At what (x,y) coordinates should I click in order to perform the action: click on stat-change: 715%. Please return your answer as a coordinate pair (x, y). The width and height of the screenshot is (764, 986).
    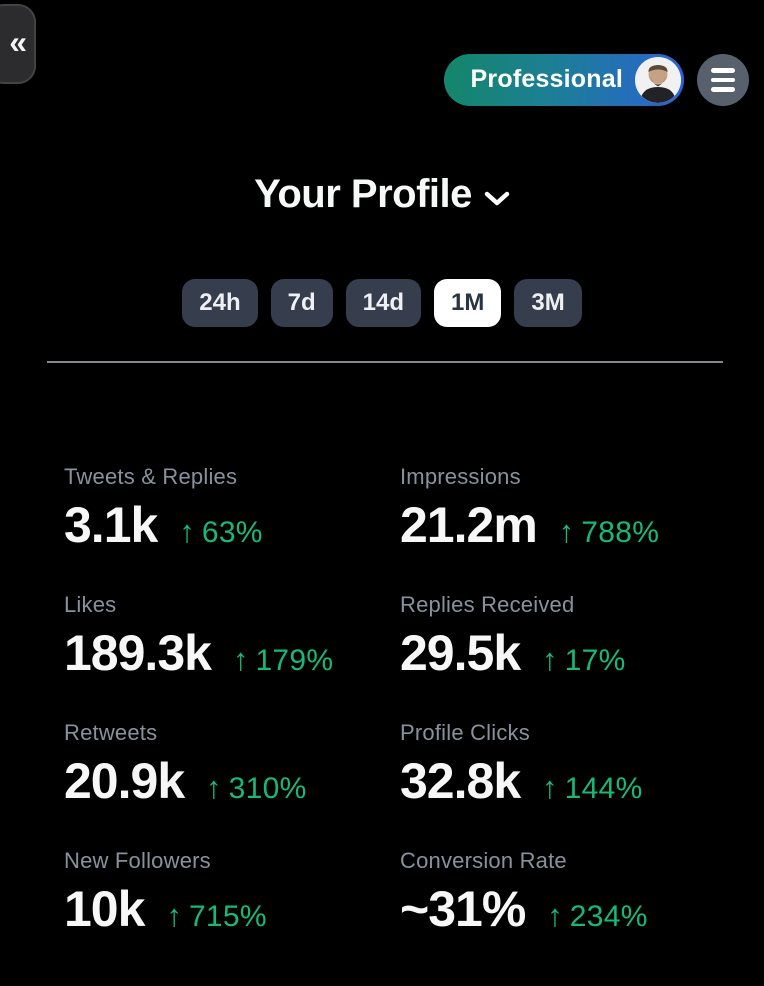
    Looking at the image, I should click on (227, 916).